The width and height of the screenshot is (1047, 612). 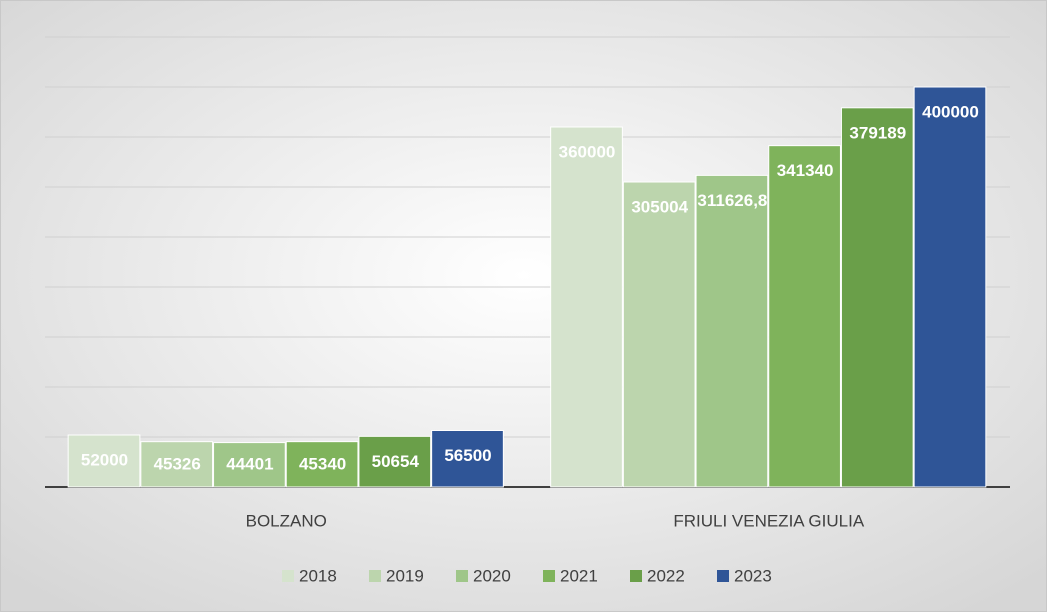 I want to click on data-label: 400000, so click(x=950, y=111).